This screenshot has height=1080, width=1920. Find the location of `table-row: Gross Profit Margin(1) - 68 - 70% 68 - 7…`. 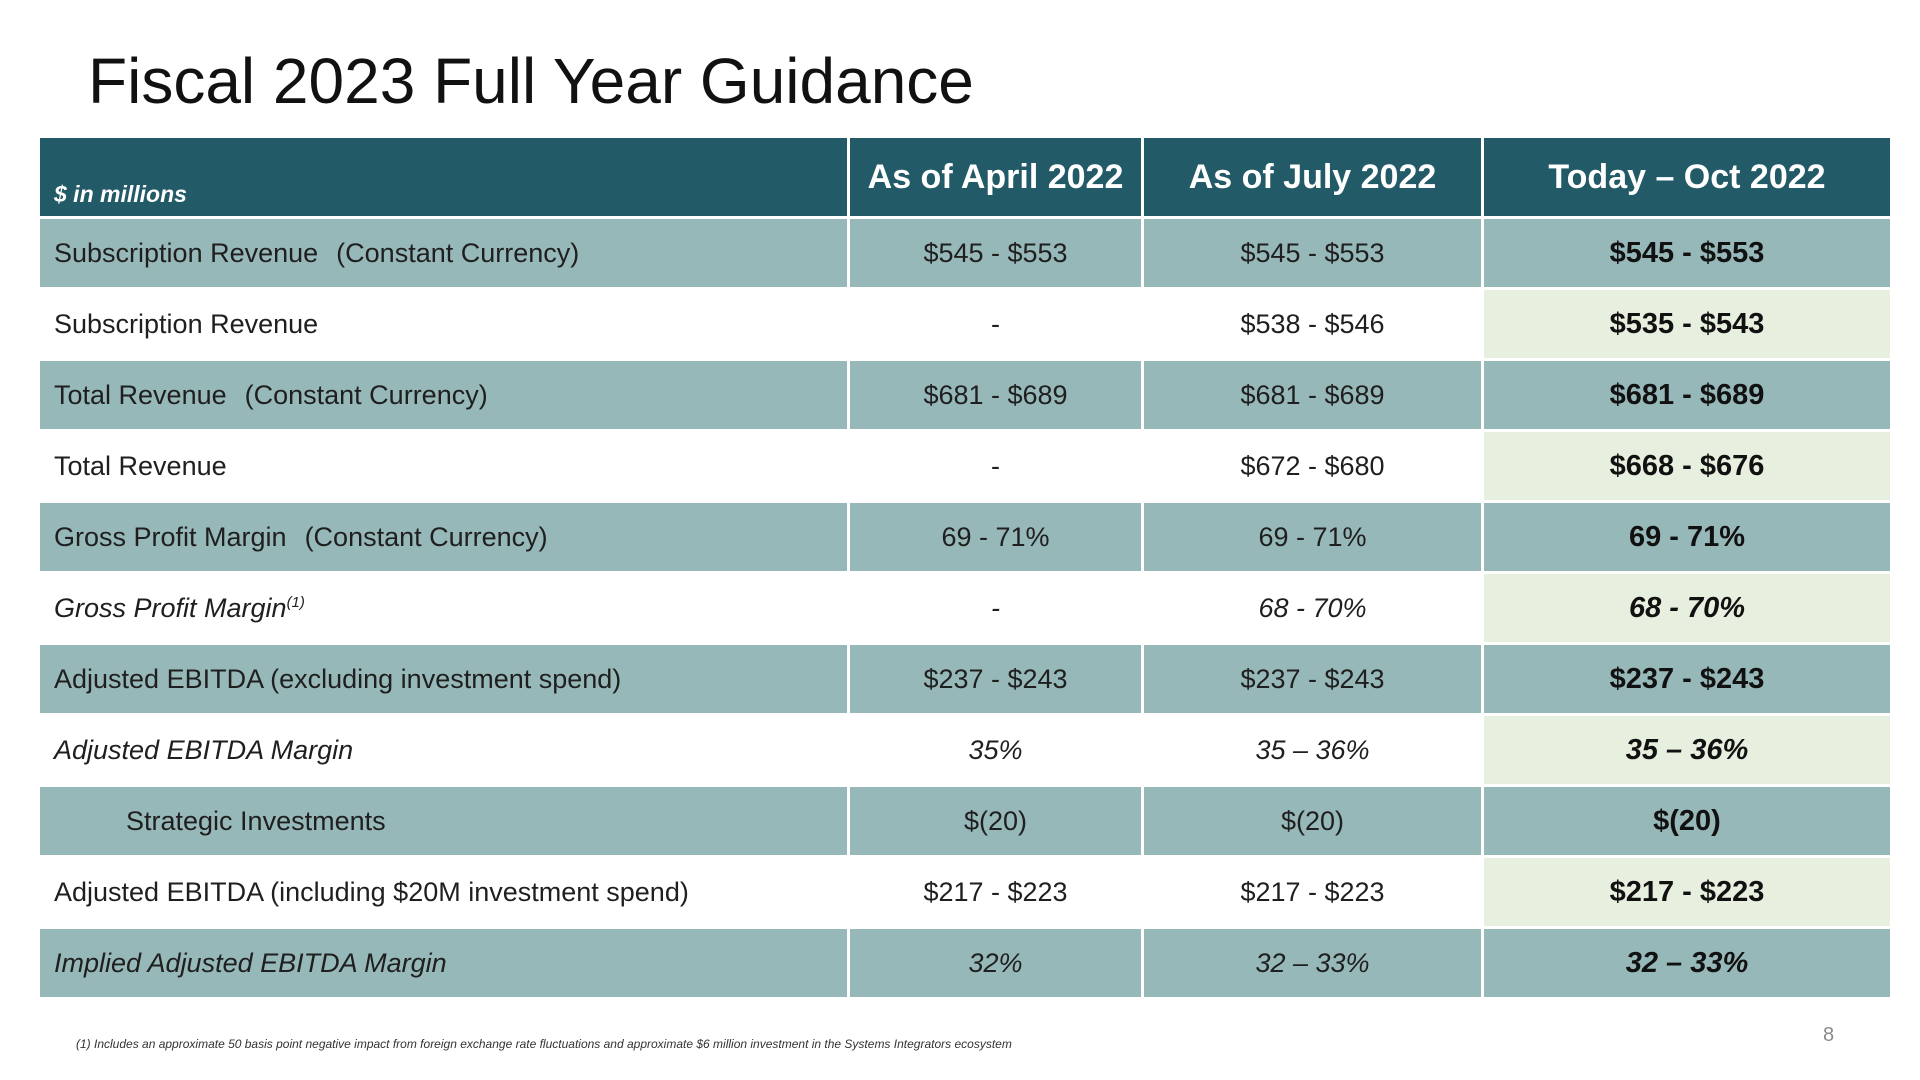

table-row: Gross Profit Margin(1) - 68 - 70% 68 - 7… is located at coordinates (965, 606).